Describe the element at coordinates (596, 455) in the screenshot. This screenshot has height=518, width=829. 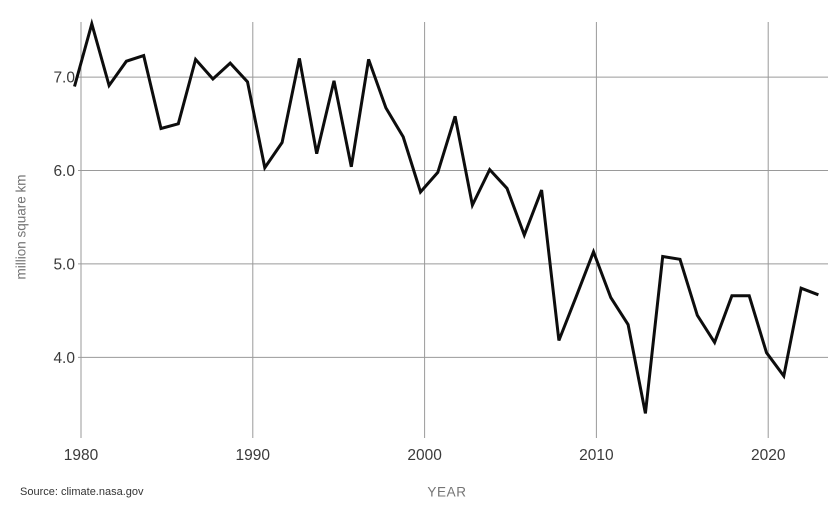
I see `x-tick-label-2010: 2010` at that location.